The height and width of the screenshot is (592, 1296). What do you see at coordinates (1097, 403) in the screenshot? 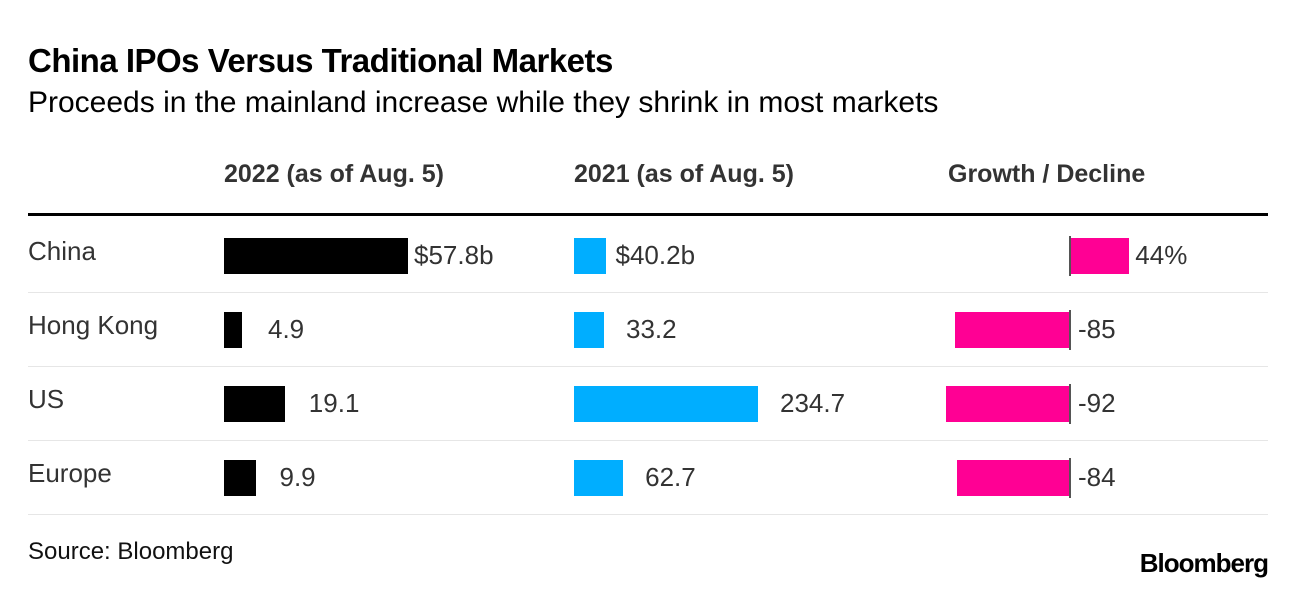
I see `value-growth: -92` at bounding box center [1097, 403].